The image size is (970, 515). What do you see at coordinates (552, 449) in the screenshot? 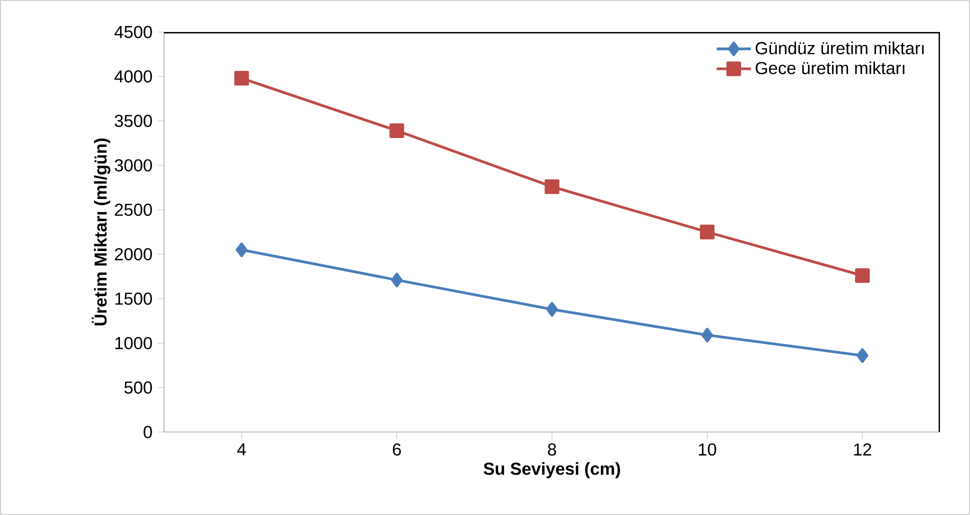
I see `x-tick-label: 8` at bounding box center [552, 449].